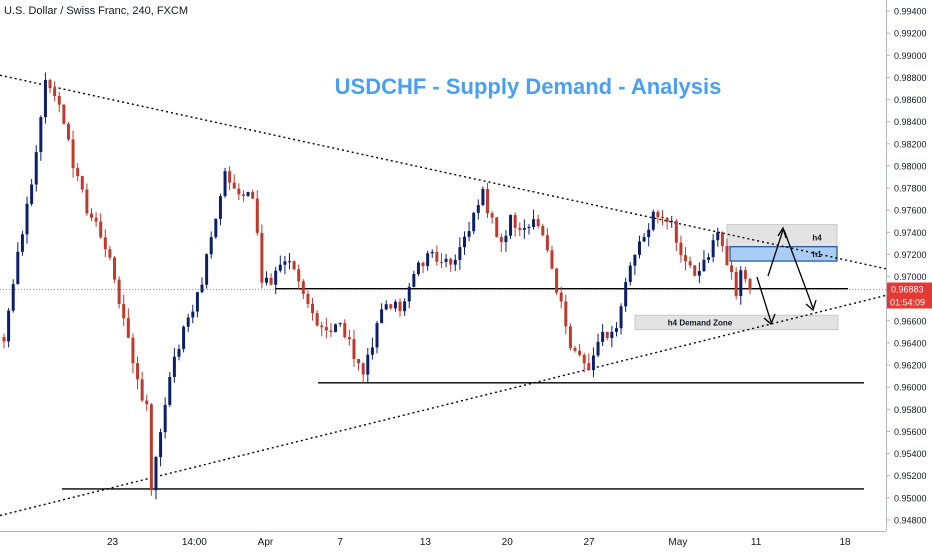 The height and width of the screenshot is (555, 932). Describe the element at coordinates (677, 542) in the screenshot. I see `time-tick-label: May` at that location.